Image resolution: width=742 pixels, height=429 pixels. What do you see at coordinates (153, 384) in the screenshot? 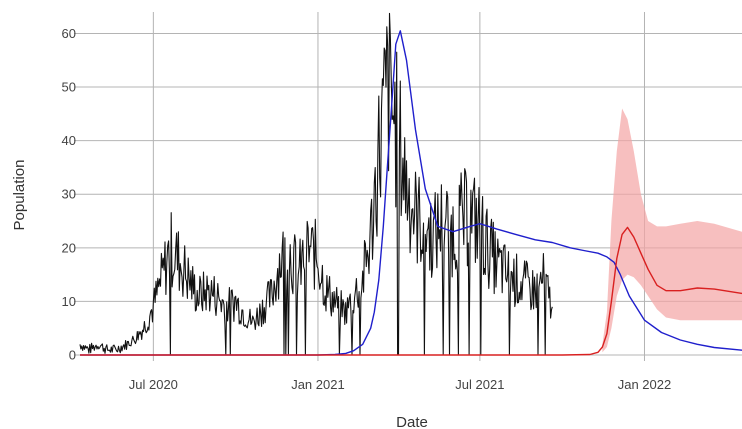
I see `x-tick-label: Jul 2020` at bounding box center [153, 384].